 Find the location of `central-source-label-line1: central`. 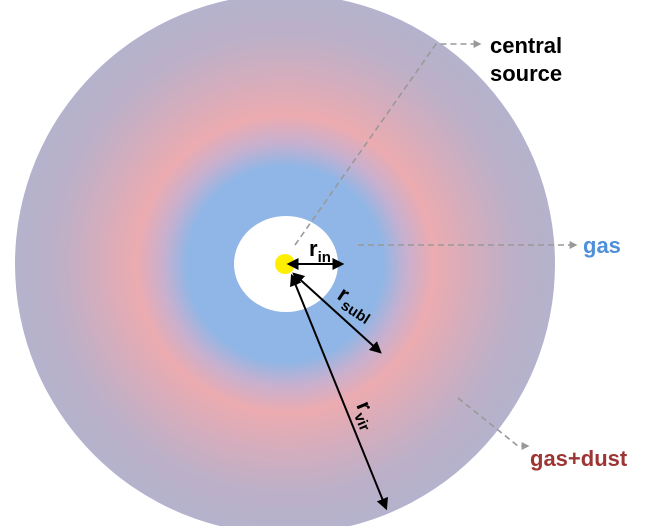

central-source-label-line1: central is located at coordinates (526, 45).